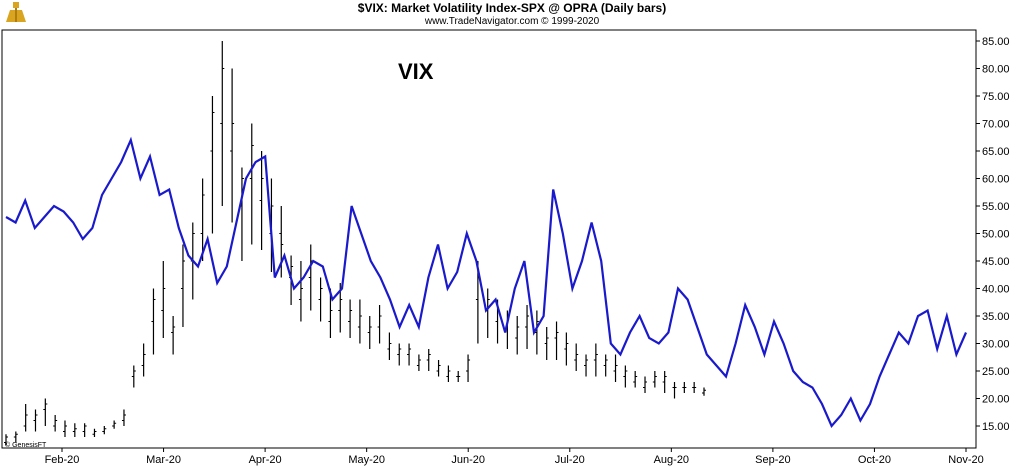 This screenshot has width=1024, height=467. What do you see at coordinates (996, 427) in the screenshot?
I see `y-tick-label: 15.00` at bounding box center [996, 427].